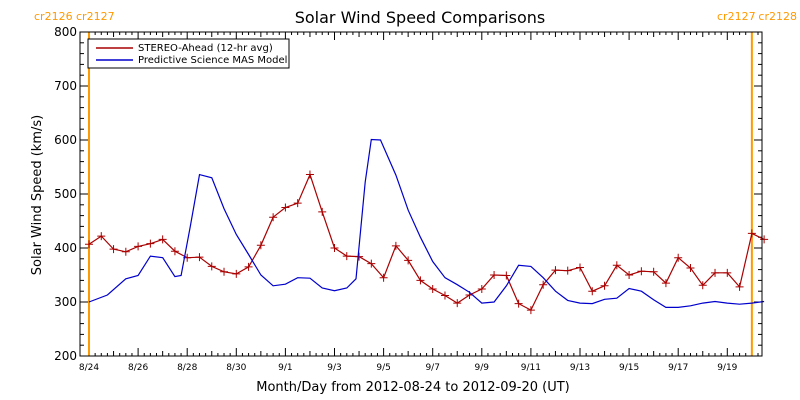 Image resolution: width=800 pixels, height=400 pixels. I want to click on y-tick-label: 400, so click(65, 248).